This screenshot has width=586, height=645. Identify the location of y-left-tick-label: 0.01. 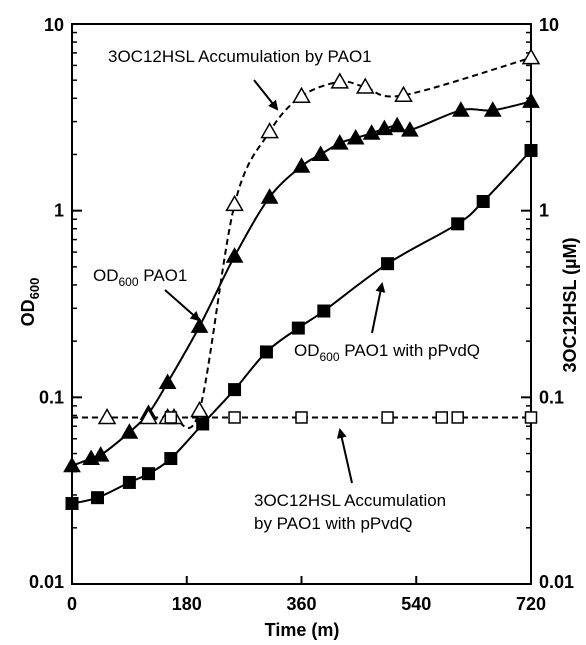
(46, 582).